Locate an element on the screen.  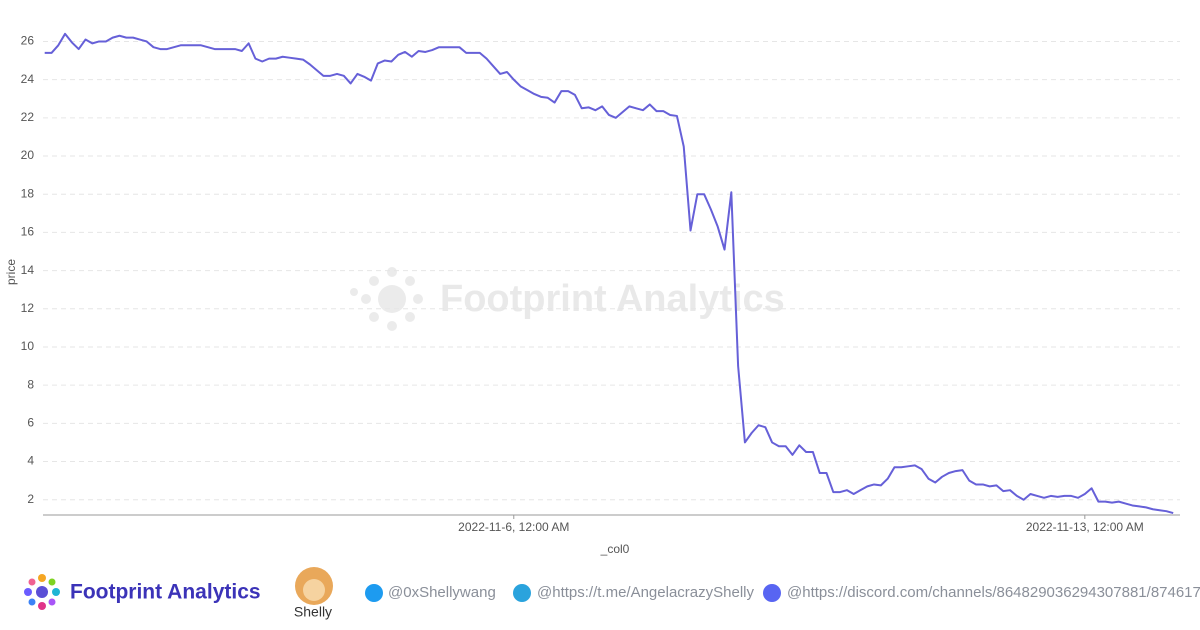
y-tick-label: 22 is located at coordinates (28, 117).